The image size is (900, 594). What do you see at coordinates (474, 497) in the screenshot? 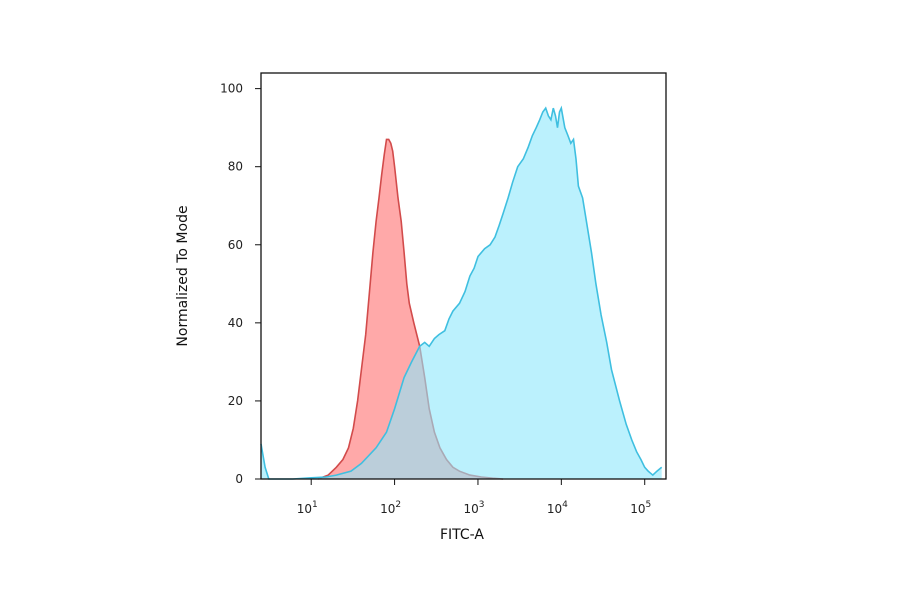
I see `x-axis: 10¹ 10² 10³ 10⁴ 10⁵` at bounding box center [474, 497].